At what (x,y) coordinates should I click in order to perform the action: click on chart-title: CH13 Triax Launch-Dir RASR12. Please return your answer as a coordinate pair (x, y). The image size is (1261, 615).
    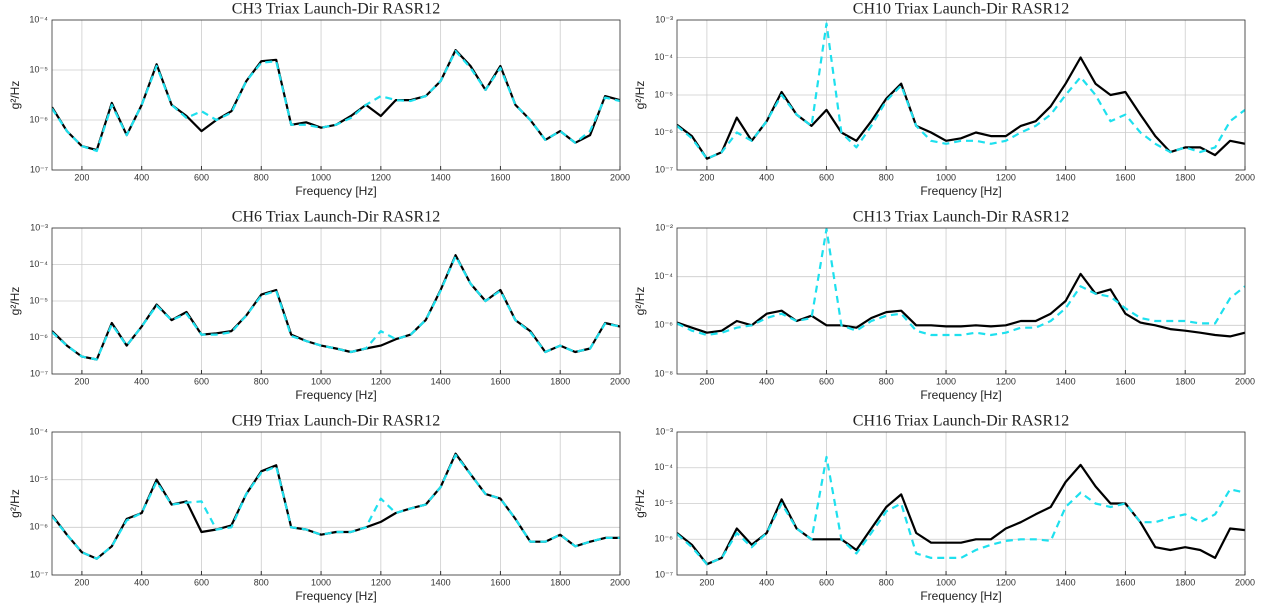
    Looking at the image, I should click on (961, 217).